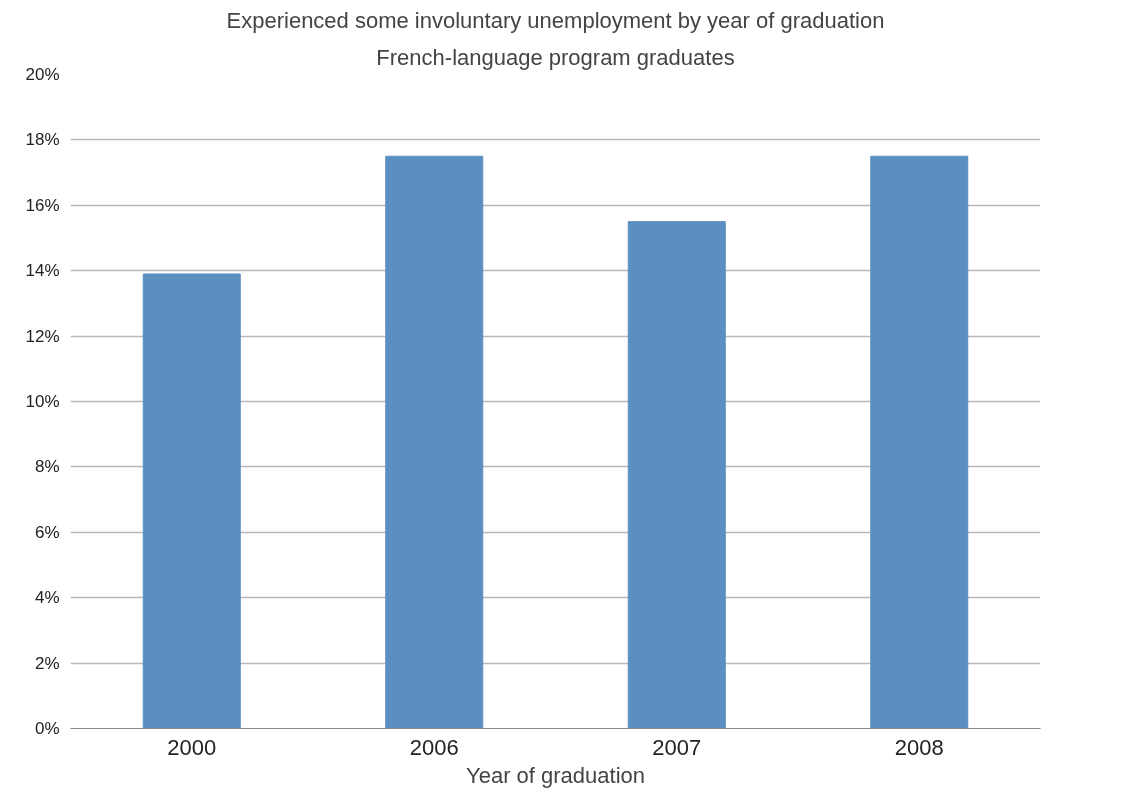  What do you see at coordinates (677, 747) in the screenshot?
I see `x-tick-label: 2007` at bounding box center [677, 747].